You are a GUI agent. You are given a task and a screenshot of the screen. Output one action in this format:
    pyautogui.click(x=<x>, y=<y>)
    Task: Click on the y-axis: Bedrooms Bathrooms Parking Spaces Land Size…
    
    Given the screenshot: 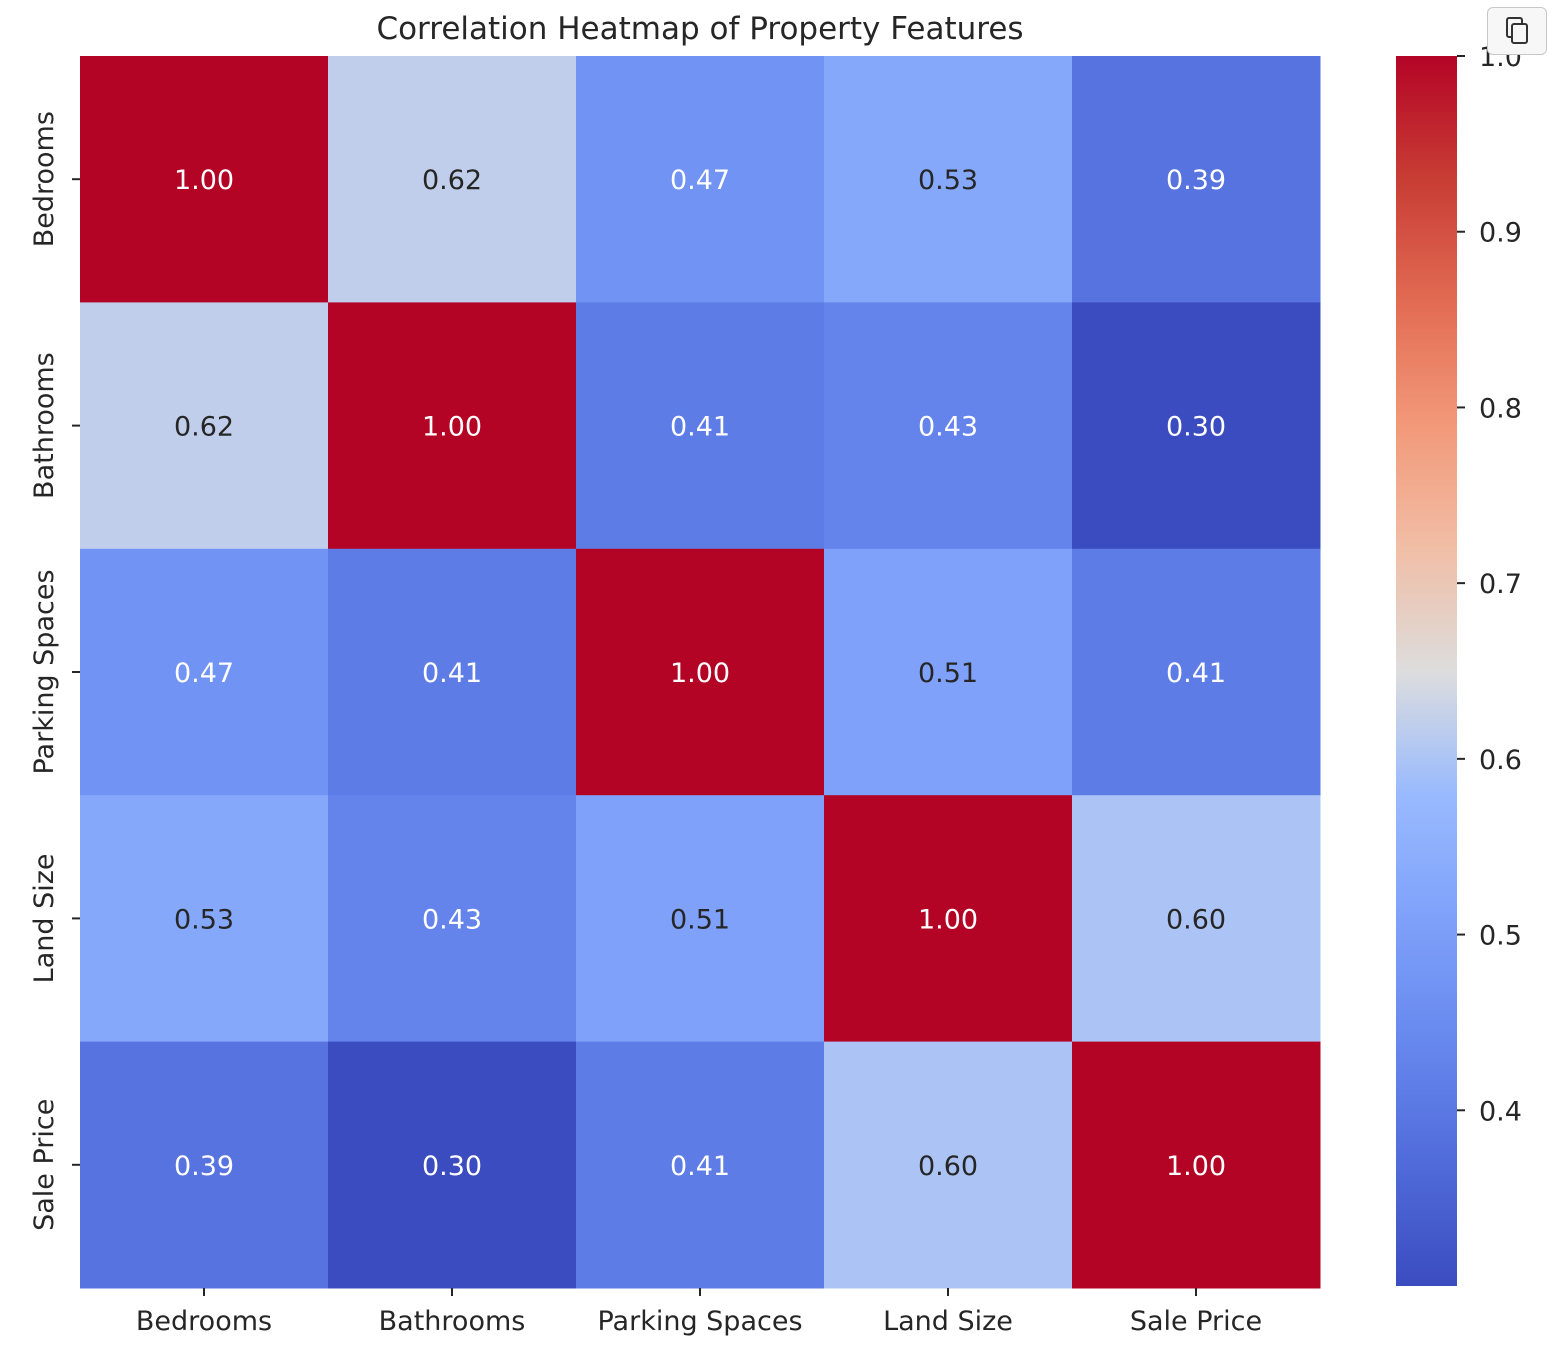 What is the action you would take?
    pyautogui.click(x=54, y=671)
    